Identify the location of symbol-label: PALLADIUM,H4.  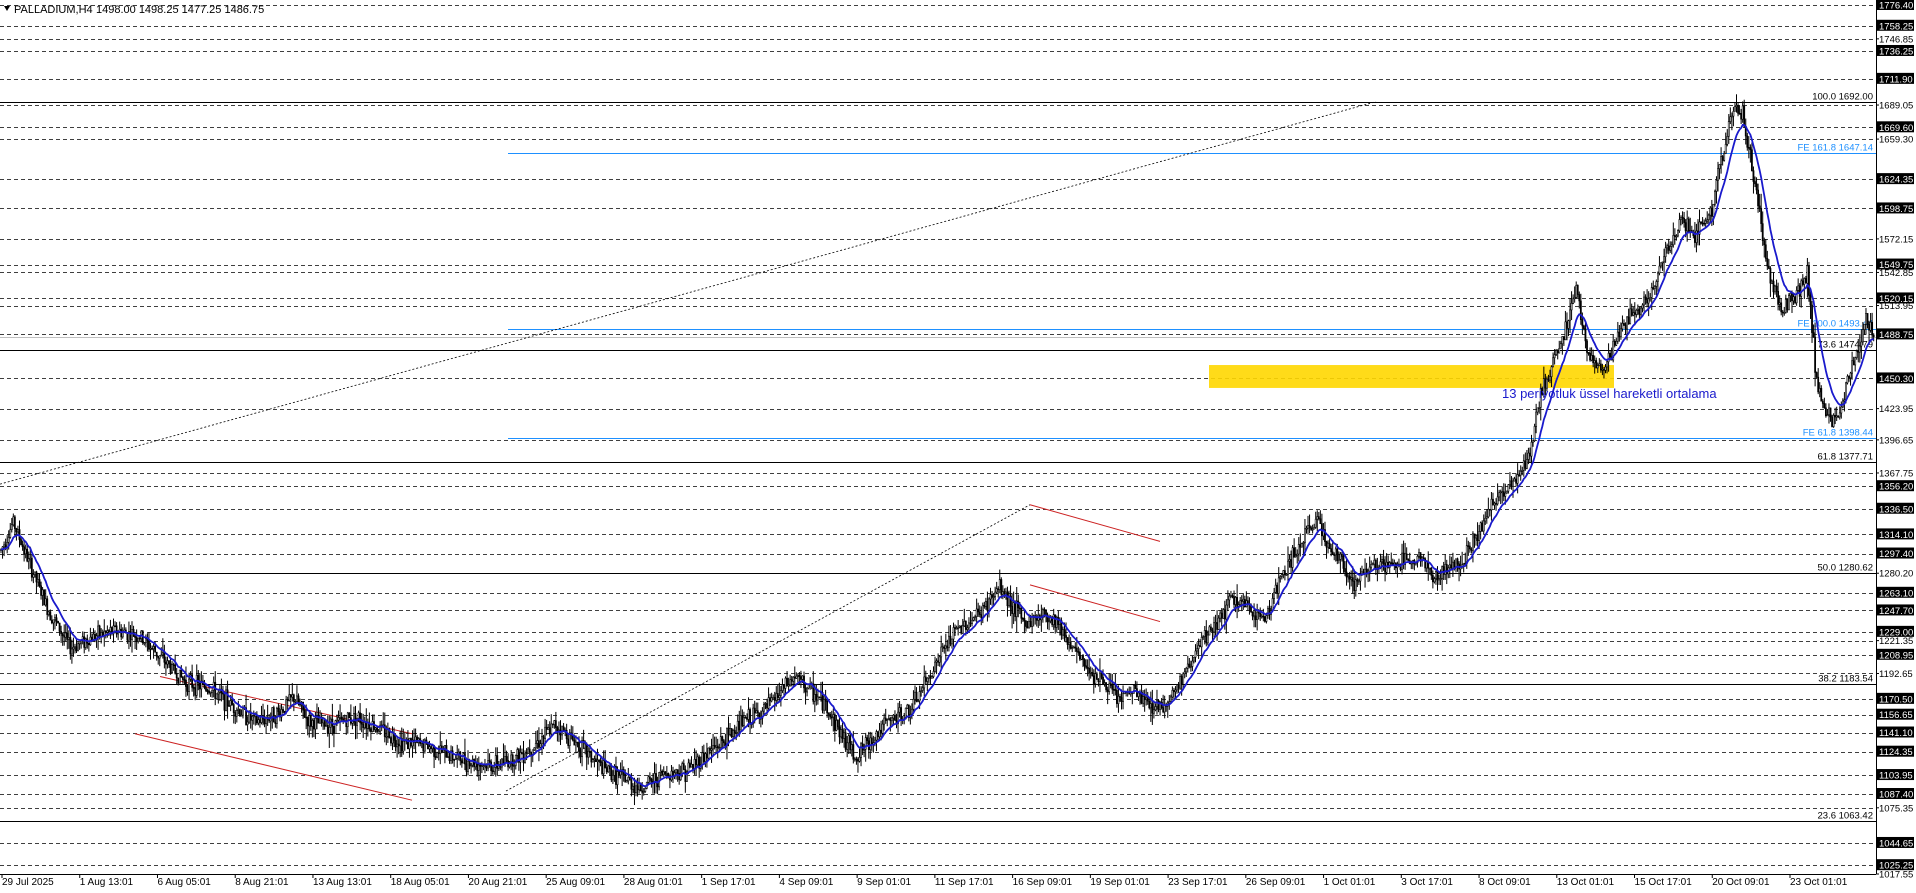
(53, 10).